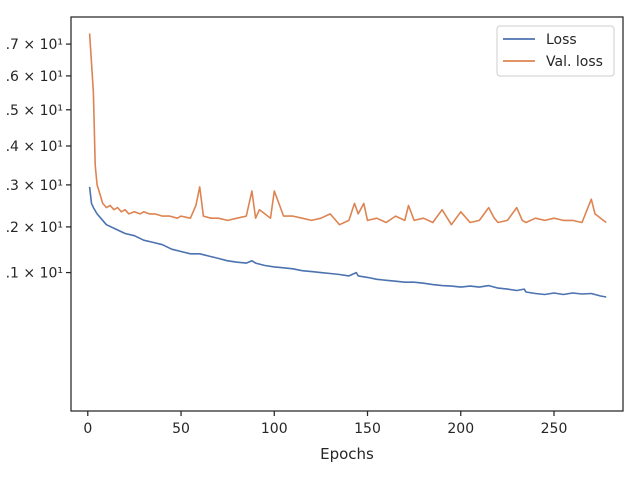 The height and width of the screenshot is (480, 640). What do you see at coordinates (574, 62) in the screenshot?
I see `legend-label-val-loss: Val. loss` at bounding box center [574, 62].